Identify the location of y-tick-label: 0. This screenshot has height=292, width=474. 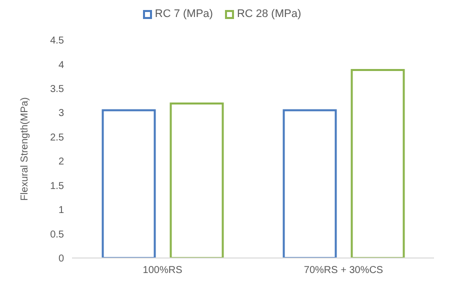
(61, 259).